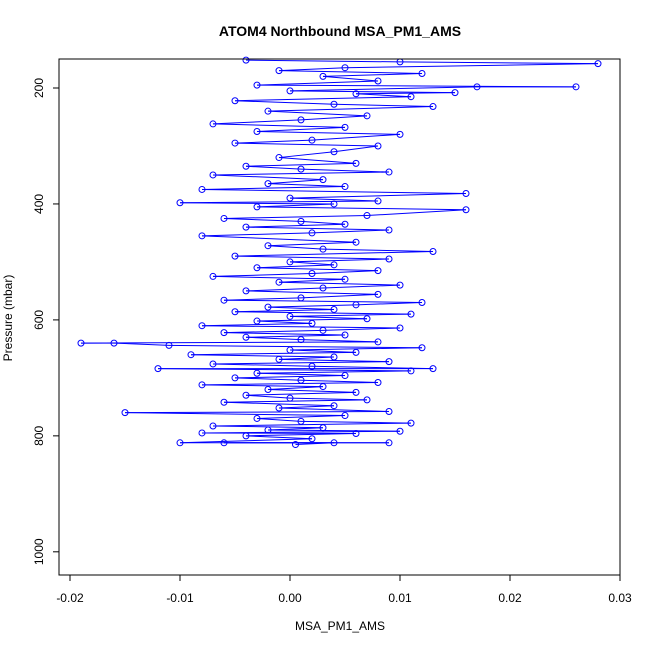 The height and width of the screenshot is (650, 650). What do you see at coordinates (180, 598) in the screenshot?
I see `x-tick-label: -0.01` at bounding box center [180, 598].